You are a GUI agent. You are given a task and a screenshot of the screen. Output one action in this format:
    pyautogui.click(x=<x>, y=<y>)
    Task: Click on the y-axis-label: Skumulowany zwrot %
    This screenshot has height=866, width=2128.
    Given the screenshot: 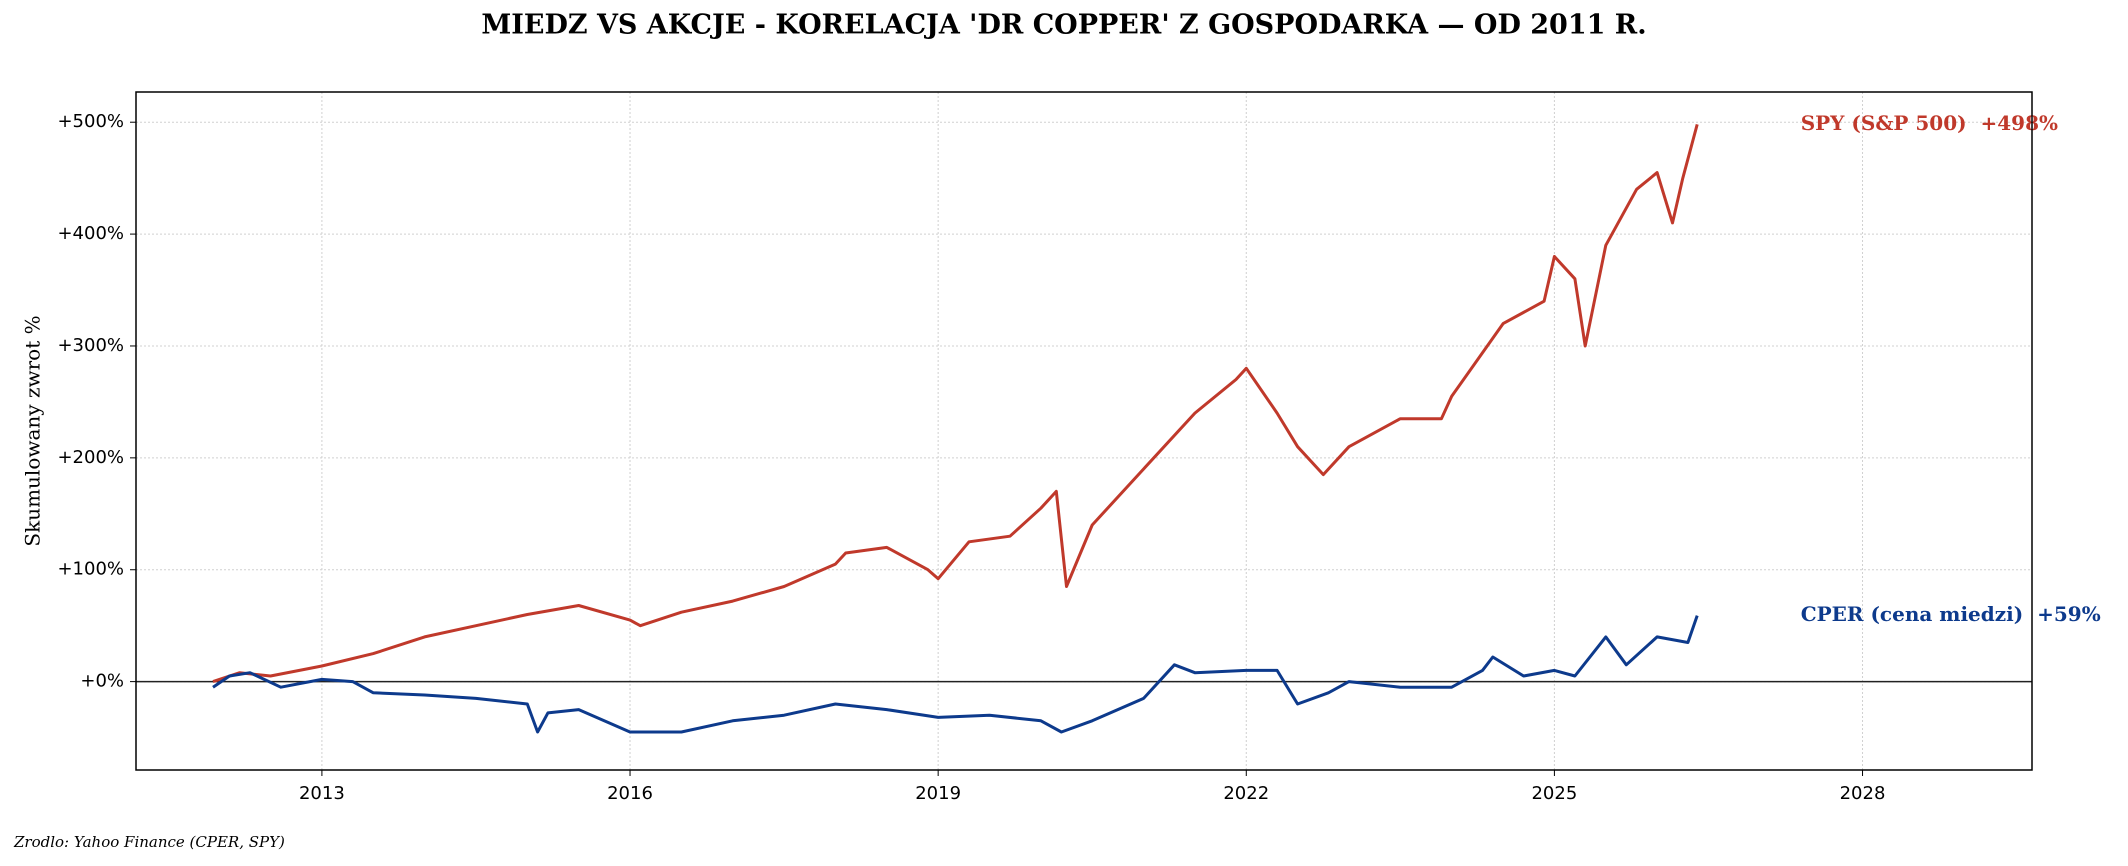 What is the action you would take?
    pyautogui.click(x=33, y=430)
    